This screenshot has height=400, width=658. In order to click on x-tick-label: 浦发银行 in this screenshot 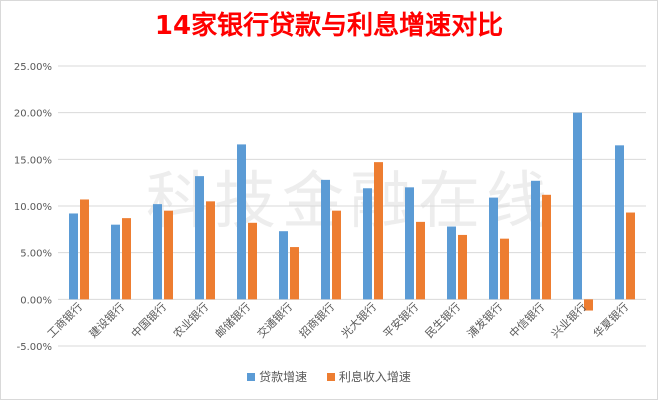, I will do `click(484, 320)`.